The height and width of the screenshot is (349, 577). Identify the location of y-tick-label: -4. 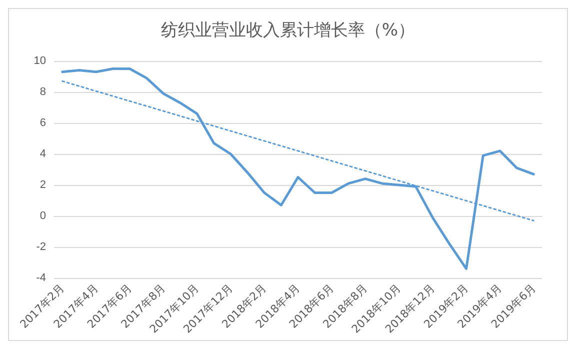
(41, 278).